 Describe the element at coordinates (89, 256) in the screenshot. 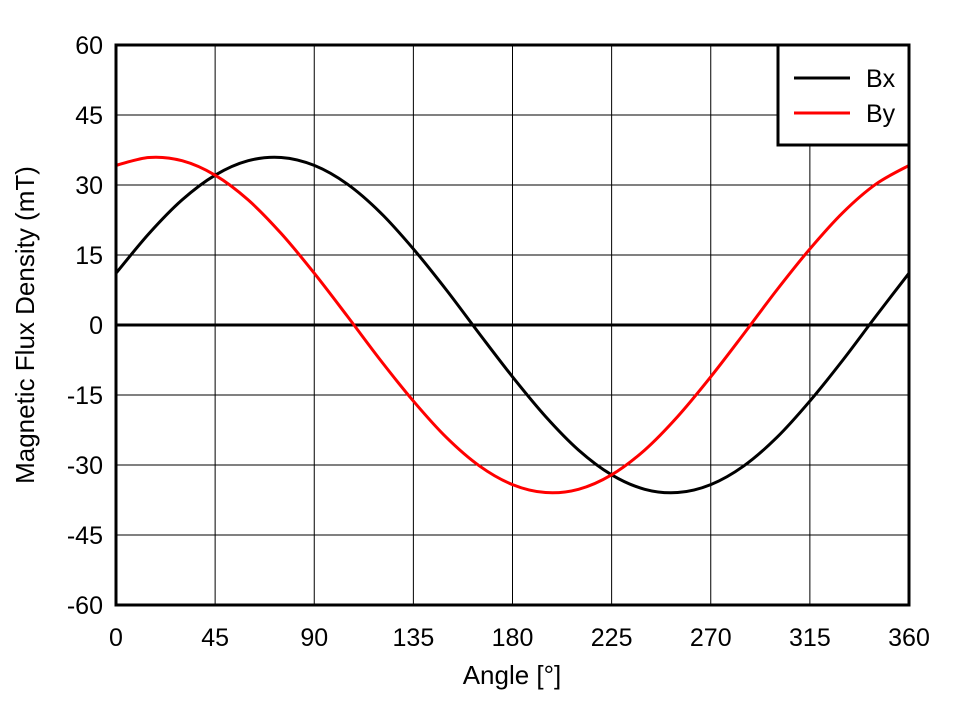

I see `y-tick-label: 15` at that location.